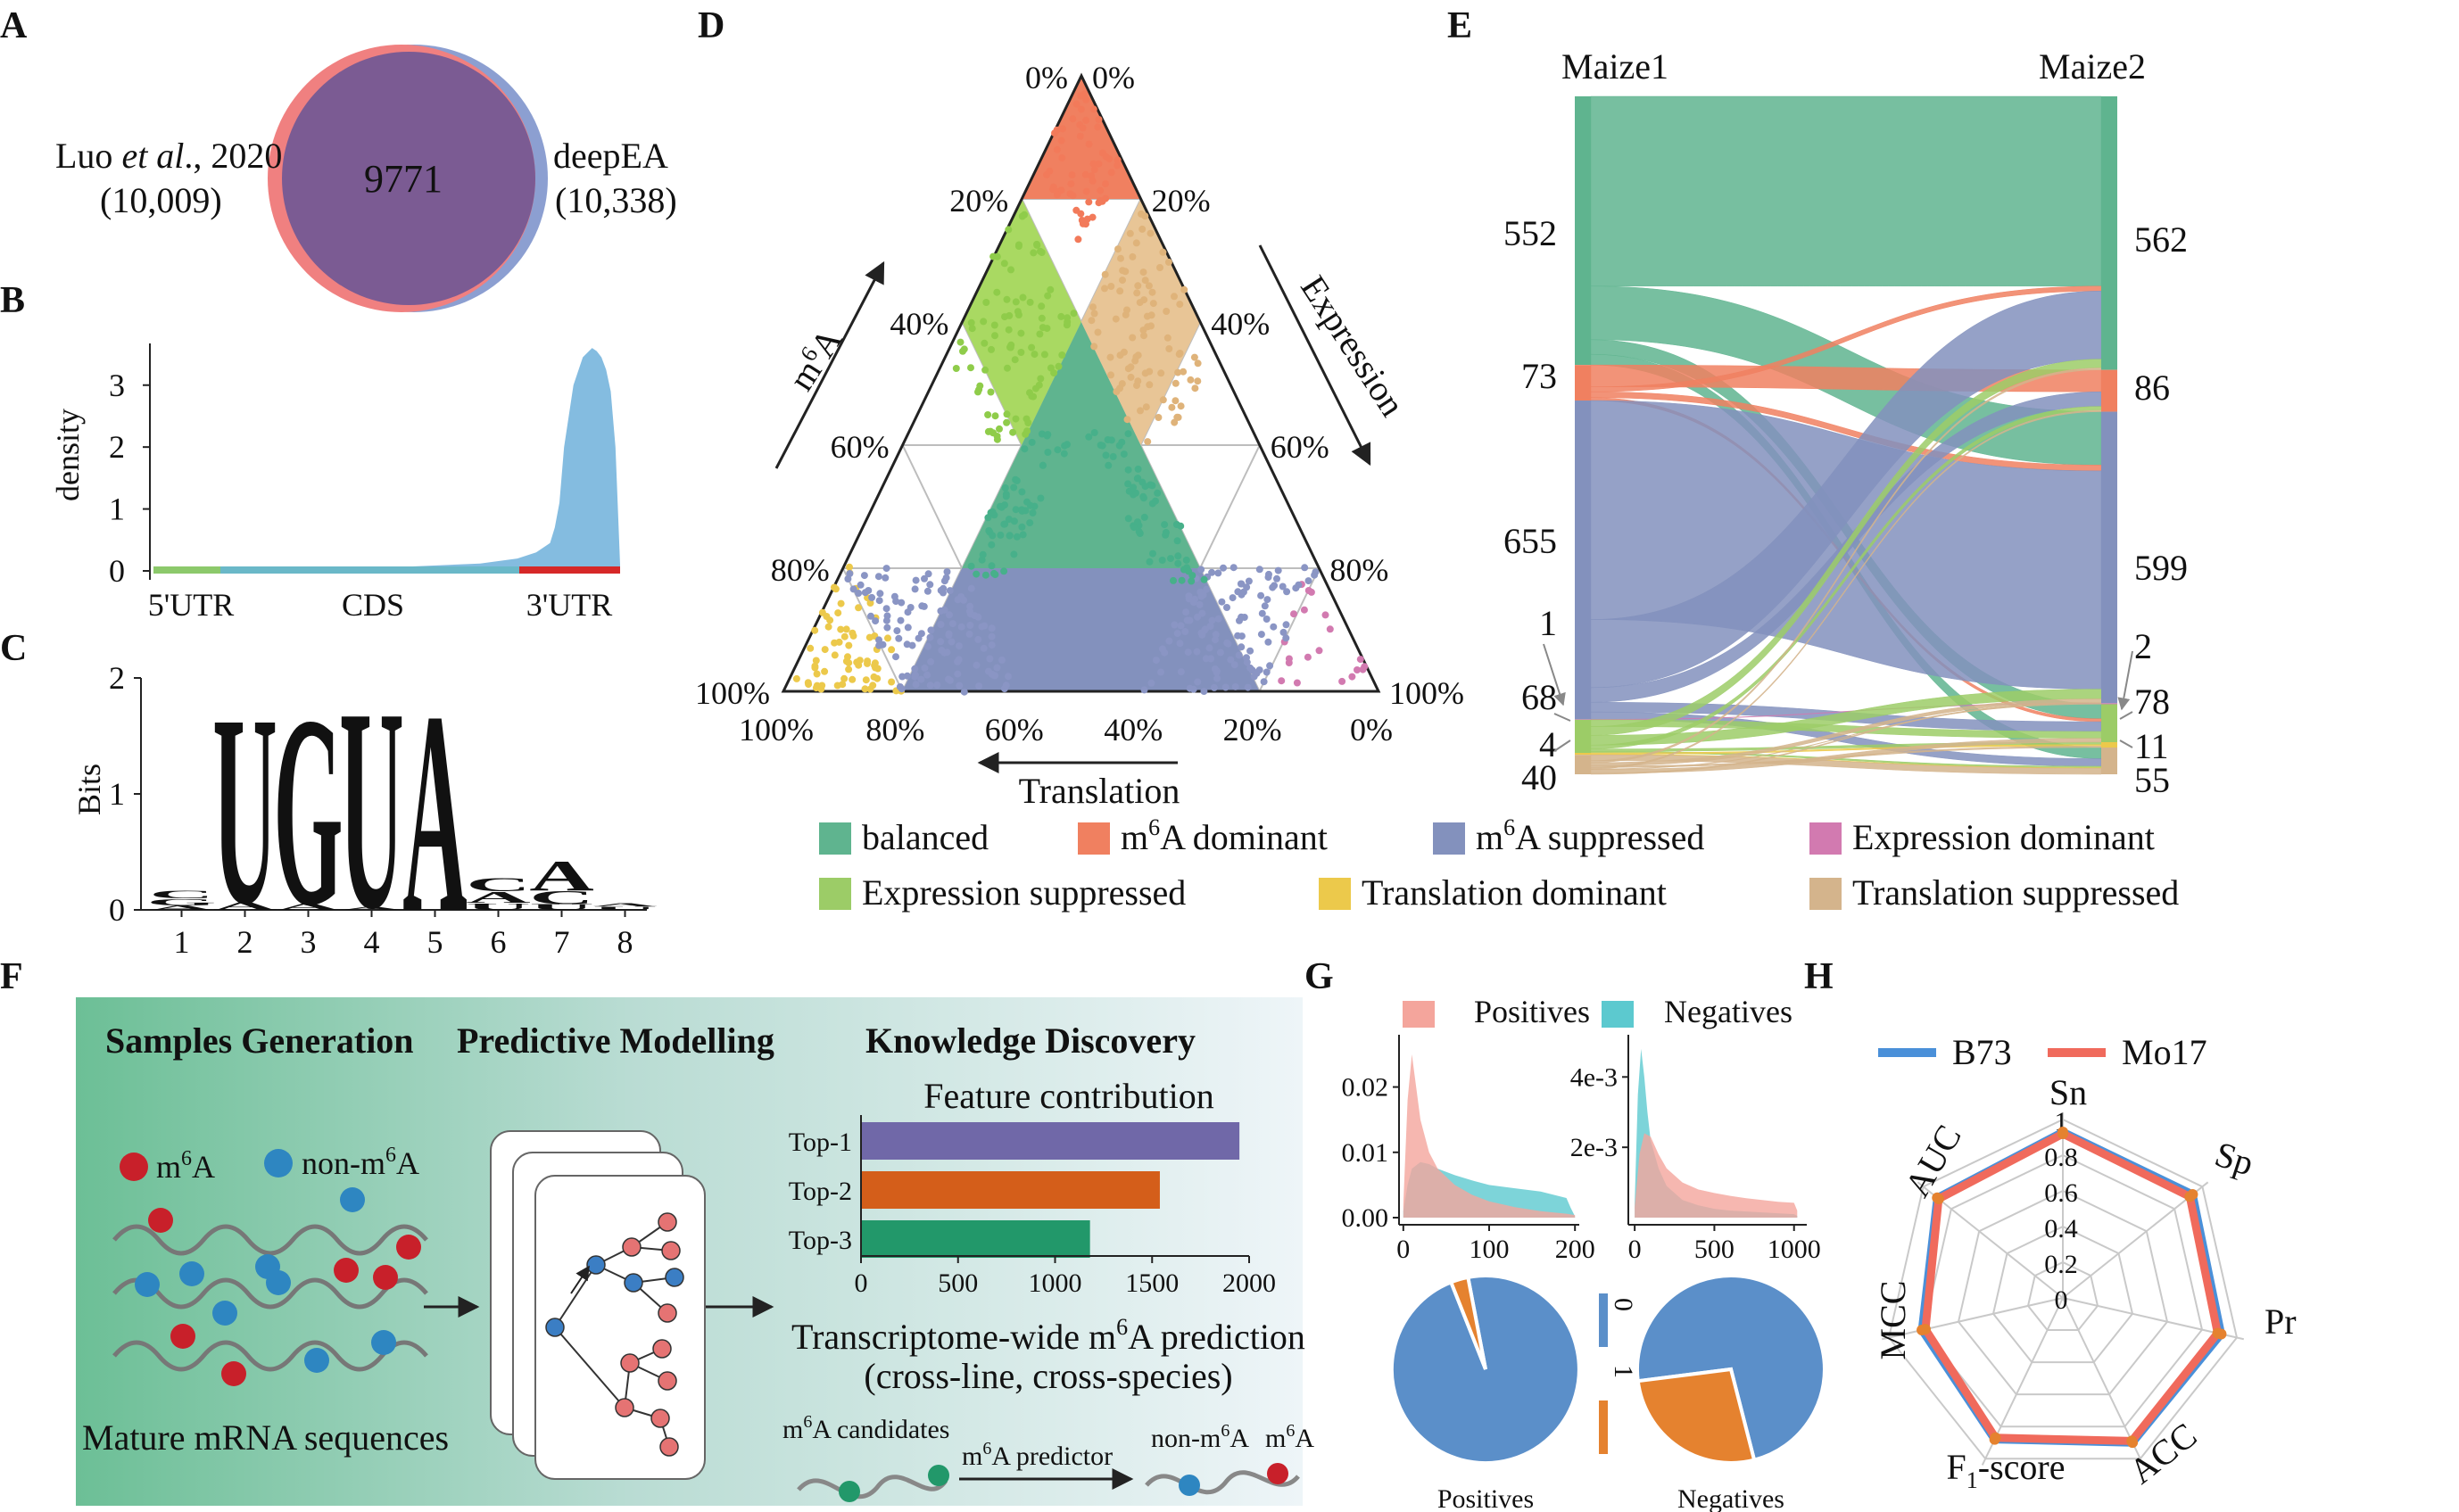 The width and height of the screenshot is (2459, 1512). Describe the element at coordinates (2152, 780) in the screenshot. I see `sankey-right-value: 55` at that location.